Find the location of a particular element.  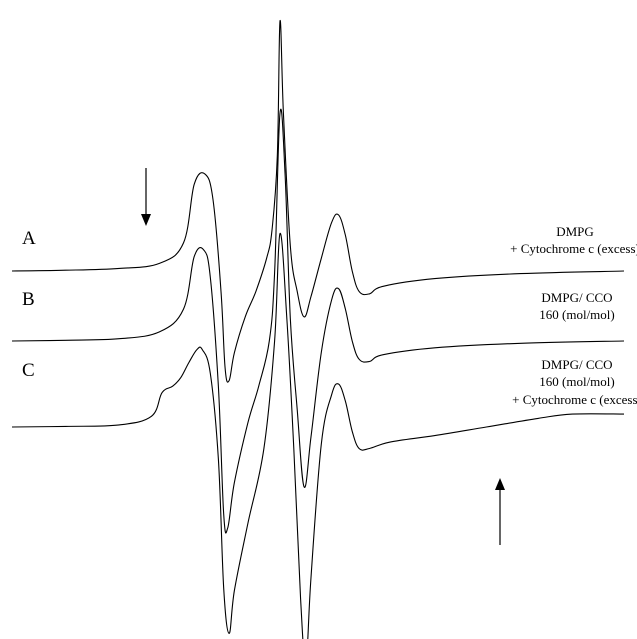

annotation-b-line-2: 160 (mol/mol) is located at coordinates (576, 314).